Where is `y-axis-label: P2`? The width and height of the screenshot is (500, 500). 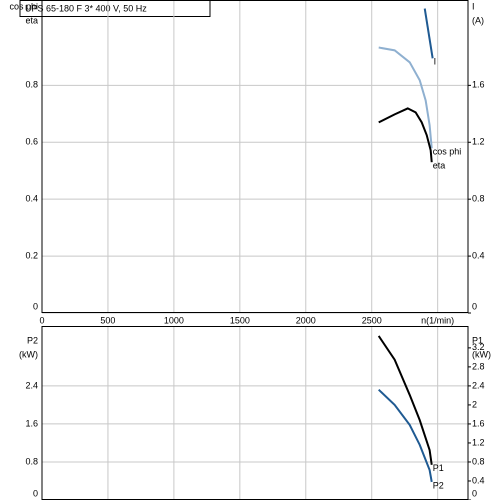
y-axis-label: P2 is located at coordinates (32, 340).